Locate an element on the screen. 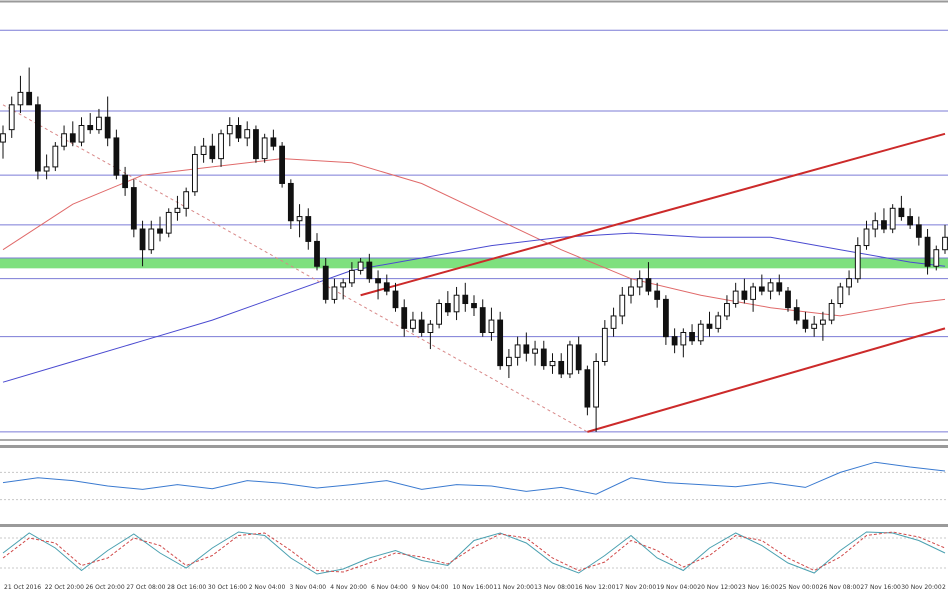  x-tick-label: 23 Nov 16:00 is located at coordinates (758, 587).